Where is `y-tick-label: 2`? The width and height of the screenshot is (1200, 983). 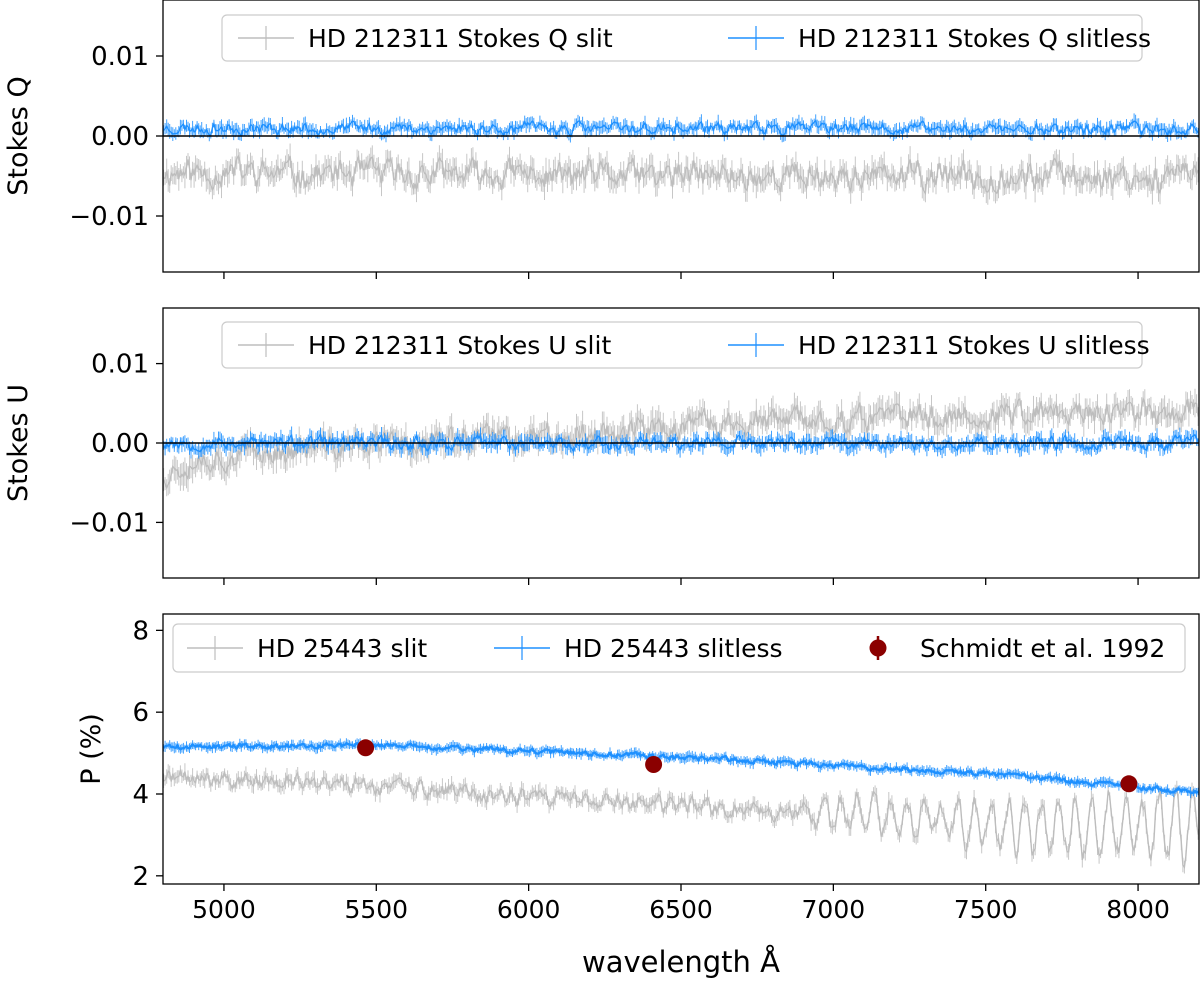
y-tick-label: 2 is located at coordinates (140, 877).